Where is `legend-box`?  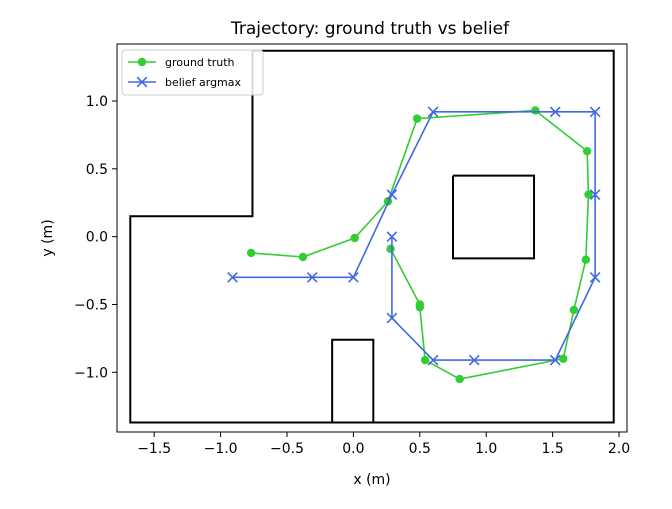
legend-box is located at coordinates (192, 72).